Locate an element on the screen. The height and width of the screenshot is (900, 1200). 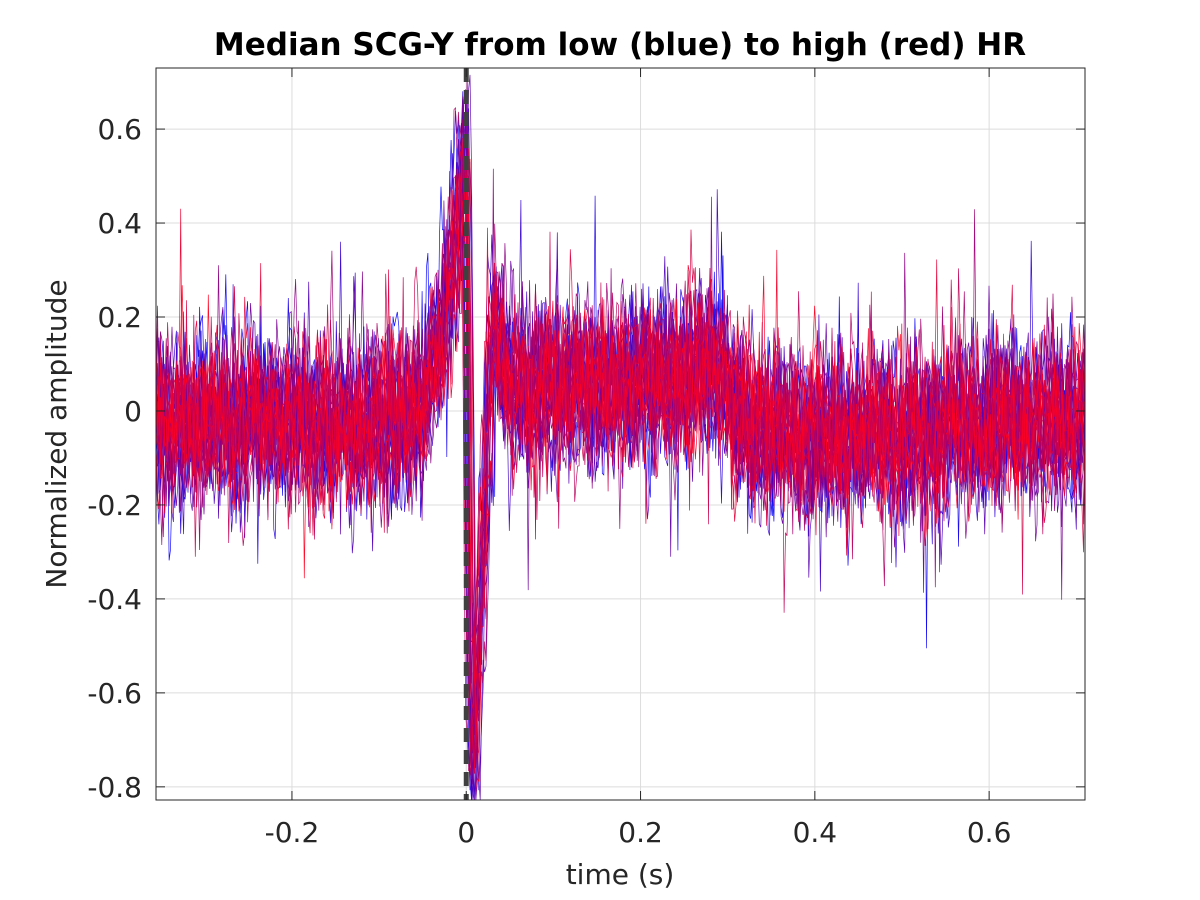
x-tick-label: 0 is located at coordinates (466, 832).